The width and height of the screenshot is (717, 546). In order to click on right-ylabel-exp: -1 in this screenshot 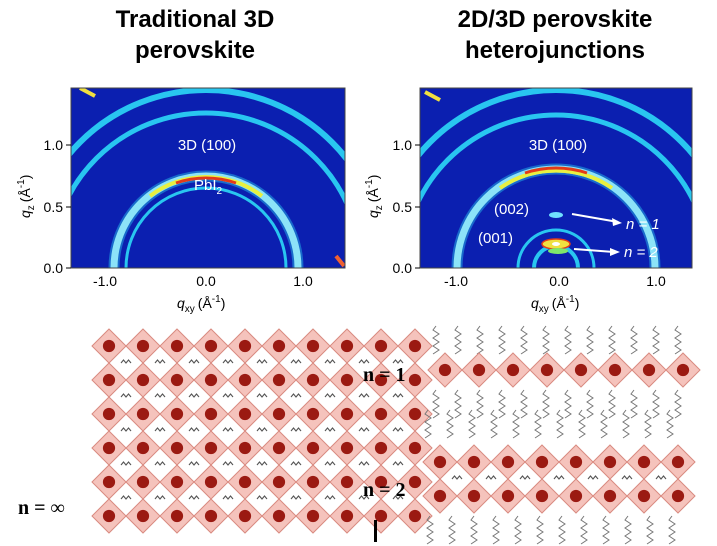, I will do `click(369, 183)`.